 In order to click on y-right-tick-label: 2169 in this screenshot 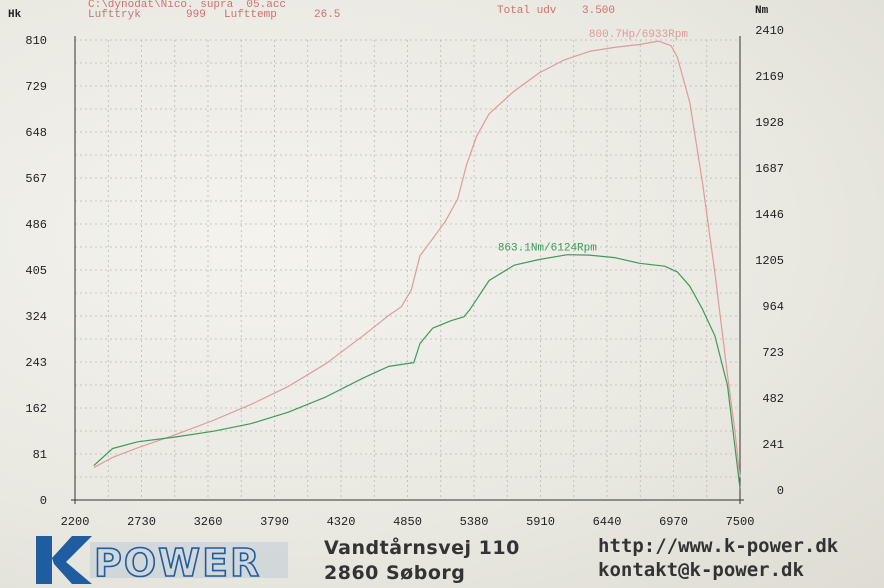, I will do `click(769, 77)`.